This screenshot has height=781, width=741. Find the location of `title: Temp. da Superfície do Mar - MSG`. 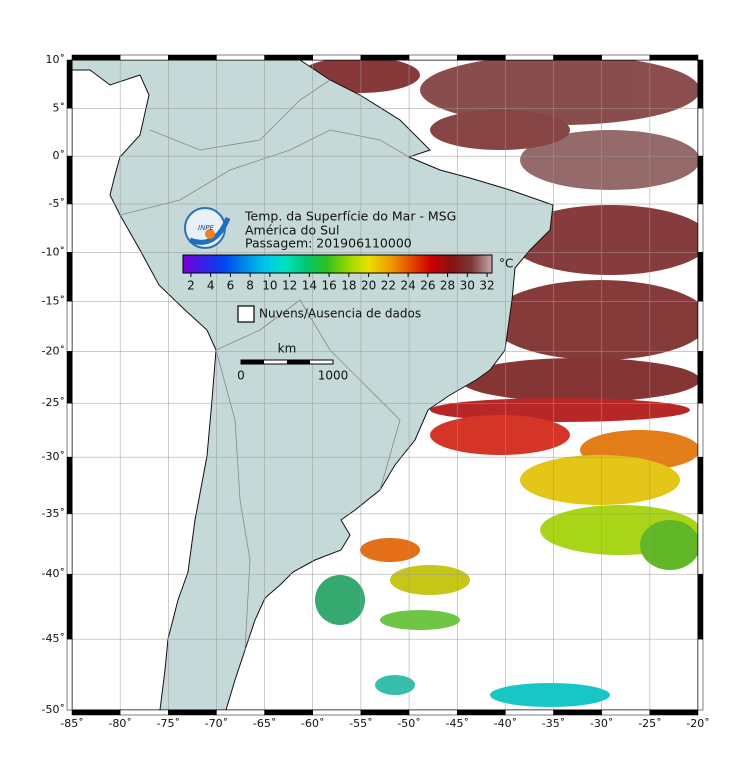

title: Temp. da Superfície do Mar - MSG is located at coordinates (350, 216).